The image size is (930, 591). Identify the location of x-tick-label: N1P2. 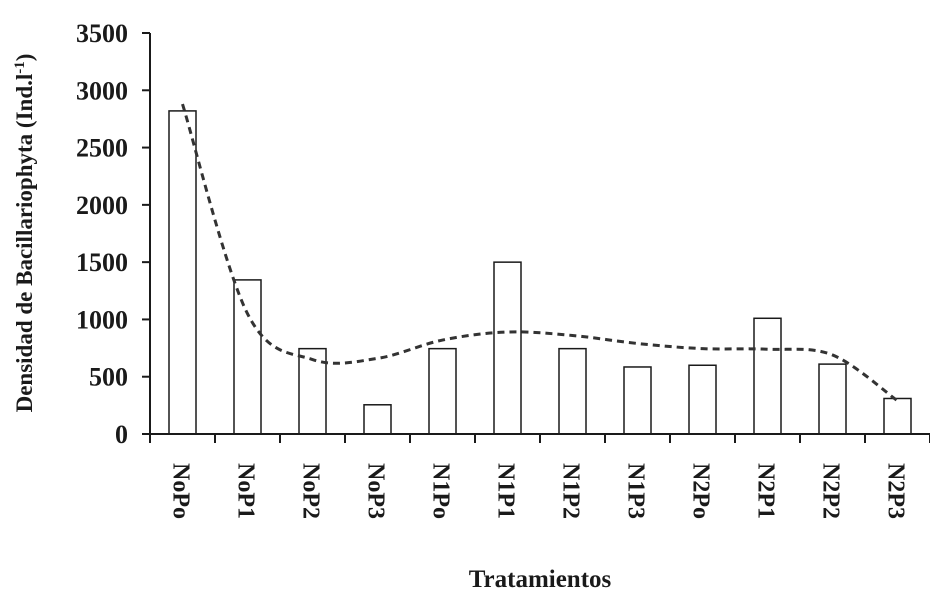
(571, 491).